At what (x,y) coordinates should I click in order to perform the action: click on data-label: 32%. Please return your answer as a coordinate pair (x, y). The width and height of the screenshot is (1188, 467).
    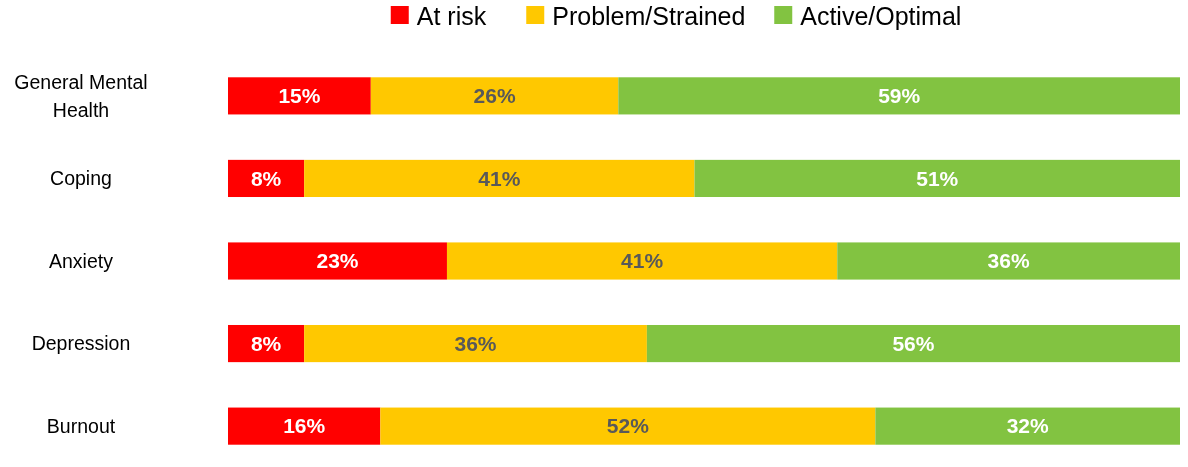
    Looking at the image, I should click on (1028, 426).